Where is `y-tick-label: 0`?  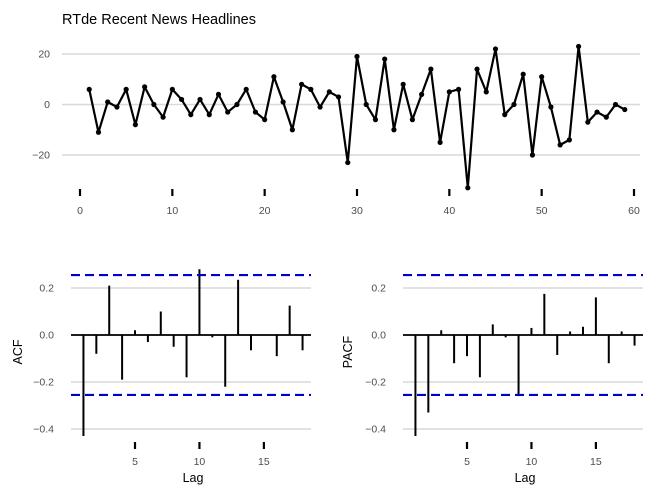
y-tick-label: 0 is located at coordinates (47, 105).